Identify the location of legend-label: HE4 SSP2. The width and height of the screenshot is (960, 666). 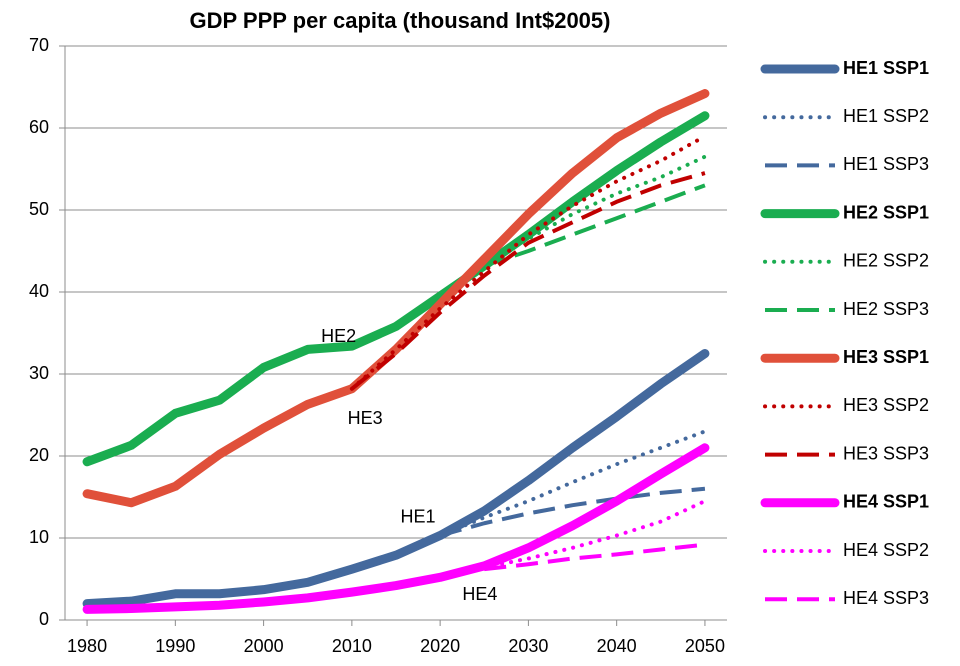
(886, 550).